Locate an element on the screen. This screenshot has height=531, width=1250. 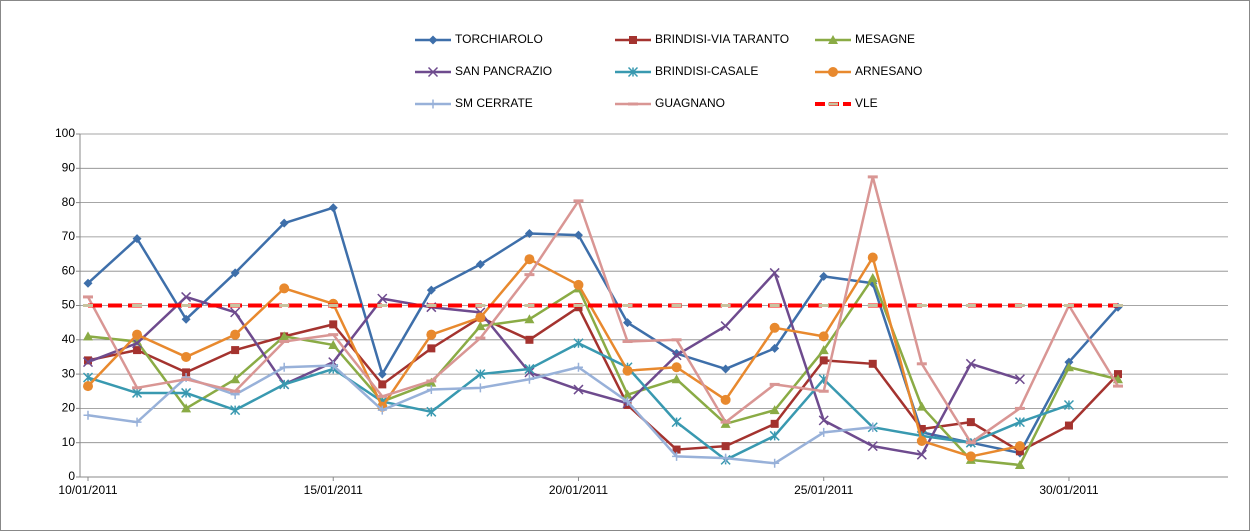
y-tick-label: 80 is located at coordinates (69, 202).